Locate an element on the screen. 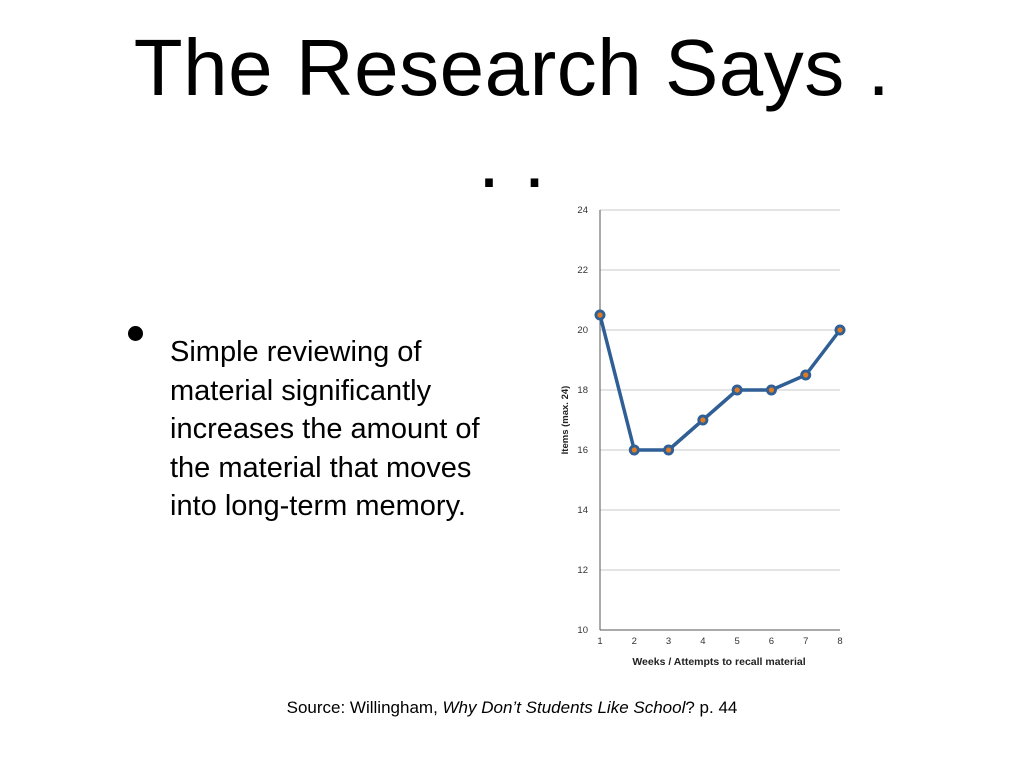  title-line-1: The Research Says . is located at coordinates (512, 67).